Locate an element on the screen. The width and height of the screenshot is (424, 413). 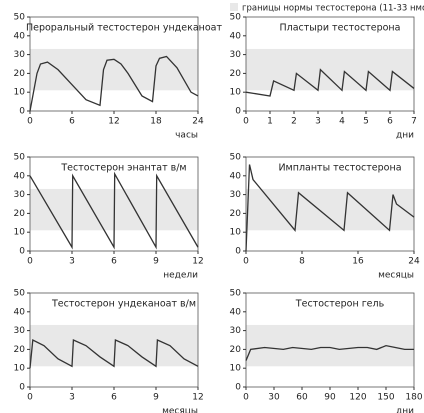
panel-title: Тестостерон энантат в/м is located at coordinates (123, 168).